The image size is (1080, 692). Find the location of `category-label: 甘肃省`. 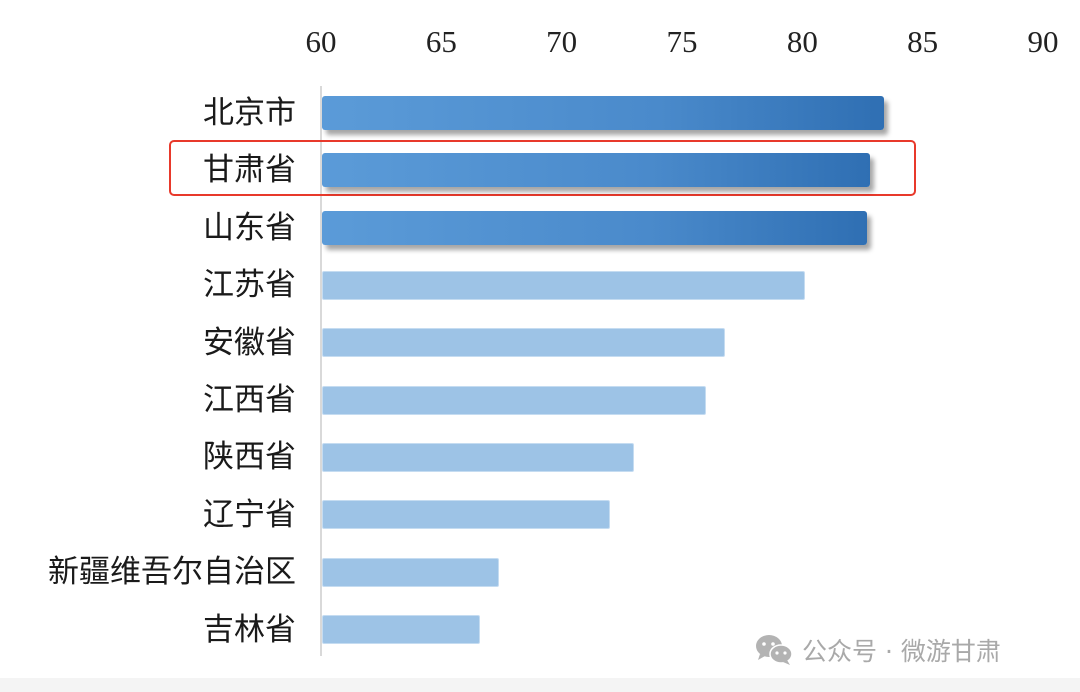

category-label: 甘肃省 is located at coordinates (249, 170).